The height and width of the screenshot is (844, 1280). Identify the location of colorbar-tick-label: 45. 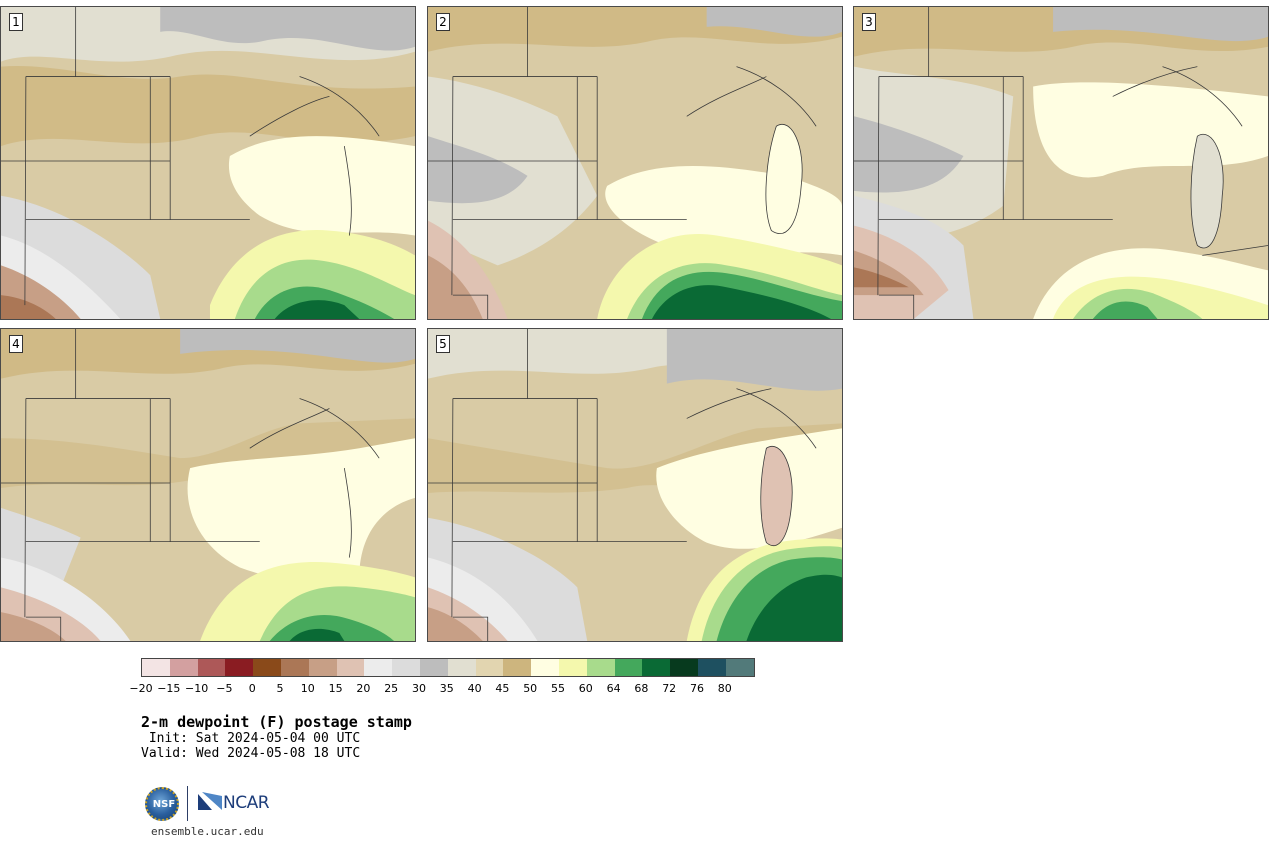
(502, 688).